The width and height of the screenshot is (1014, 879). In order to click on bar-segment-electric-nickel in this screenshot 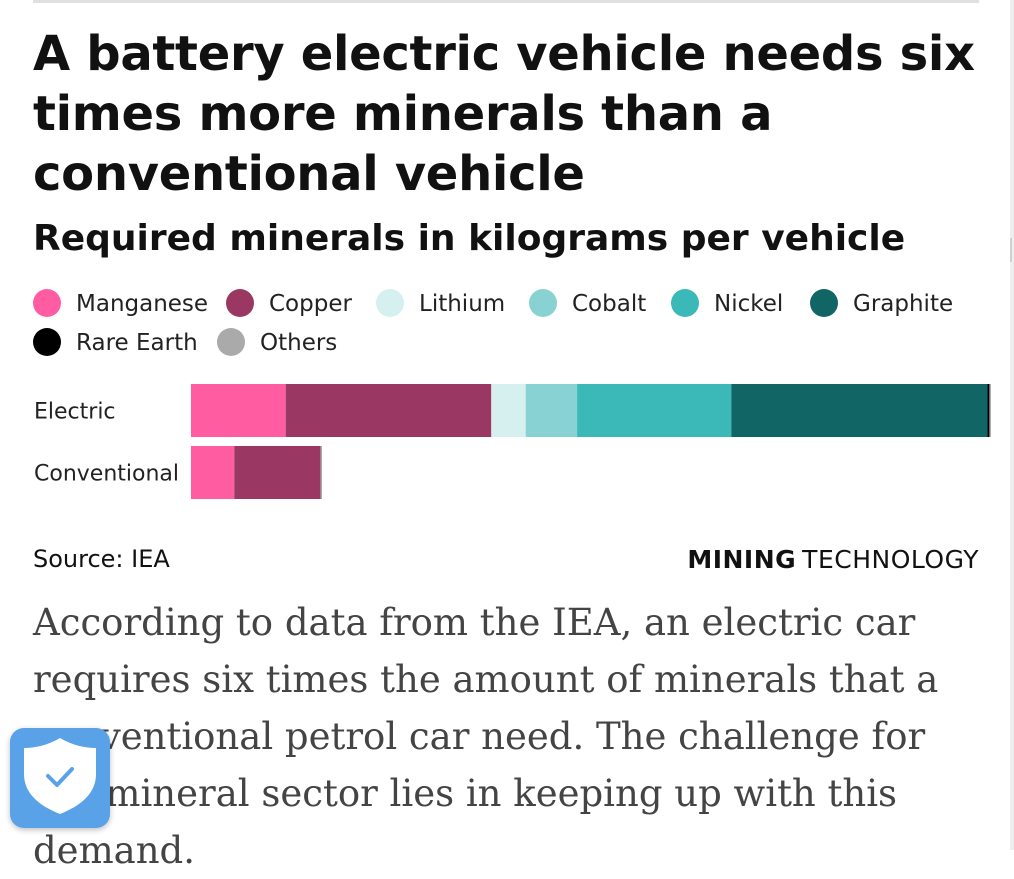, I will do `click(654, 410)`.